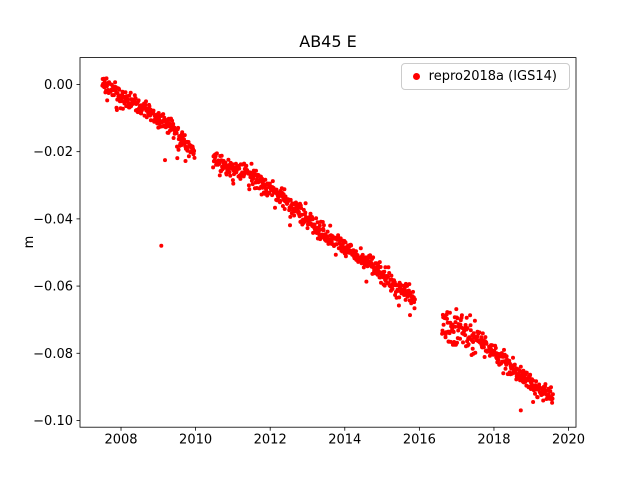 The image size is (640, 480). I want to click on x-tick-label: 2016, so click(419, 440).